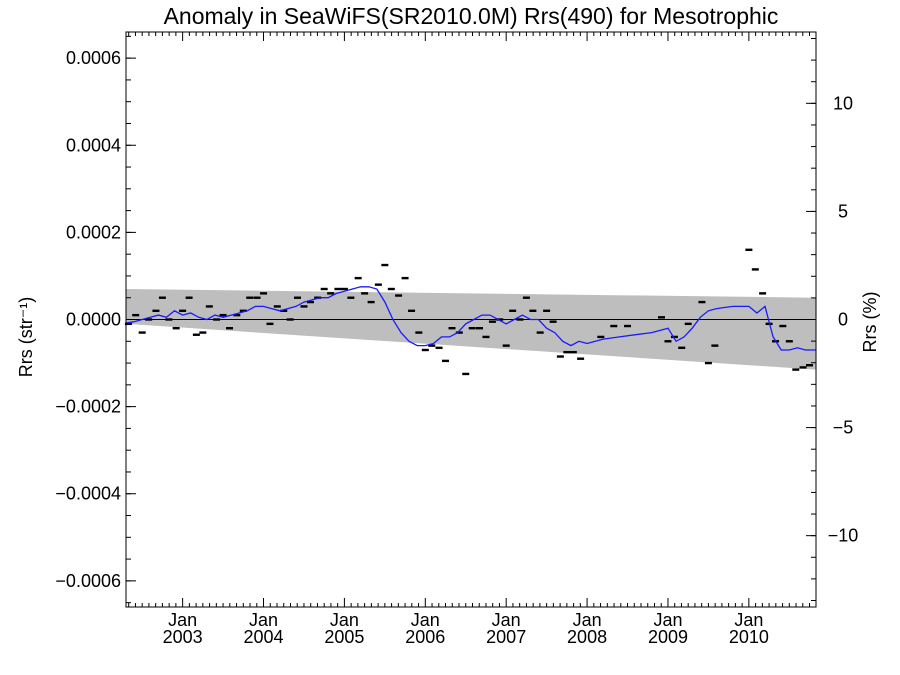  I want to click on right-tick-label: −5, so click(843, 428).